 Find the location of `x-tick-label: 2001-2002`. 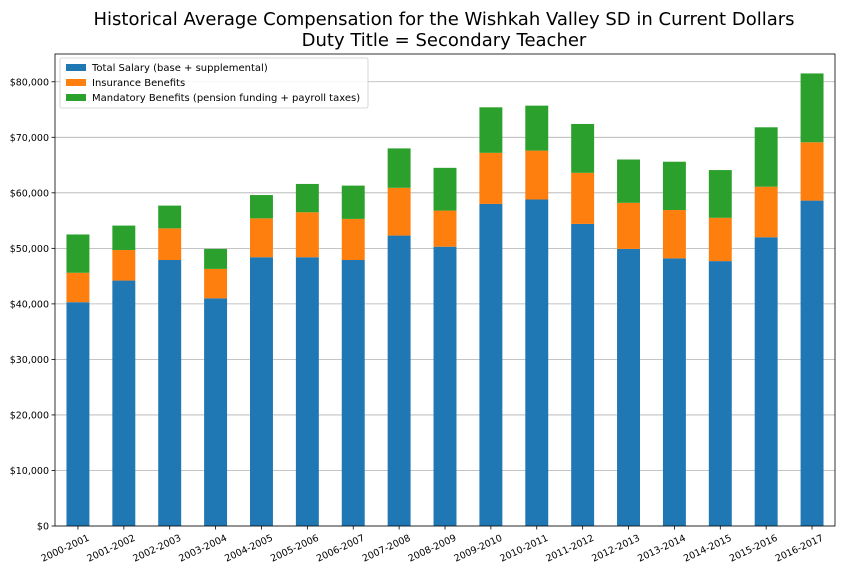

x-tick-label: 2001-2002 is located at coordinates (111, 549).